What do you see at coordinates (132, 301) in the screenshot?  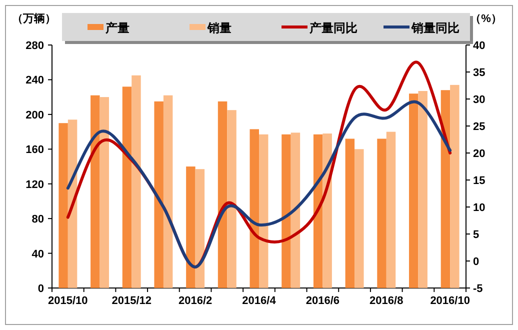 I see `x-tick-label: 2015/12` at bounding box center [132, 301].